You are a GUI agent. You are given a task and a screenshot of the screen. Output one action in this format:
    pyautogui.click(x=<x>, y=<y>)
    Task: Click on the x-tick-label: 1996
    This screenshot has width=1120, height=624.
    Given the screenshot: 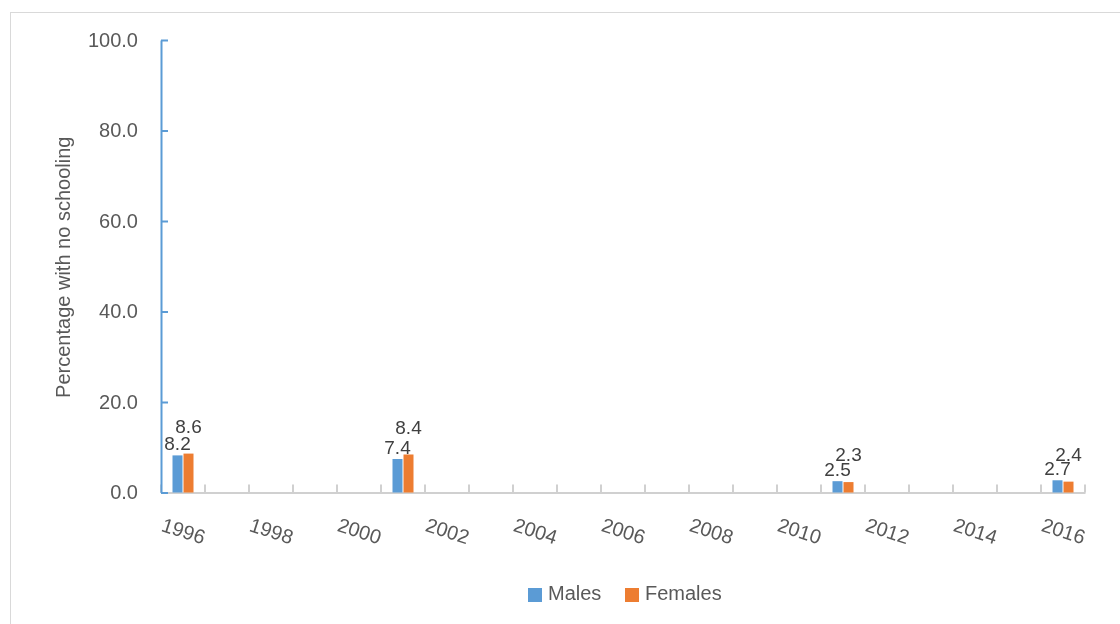 What is the action you would take?
    pyautogui.click(x=183, y=531)
    